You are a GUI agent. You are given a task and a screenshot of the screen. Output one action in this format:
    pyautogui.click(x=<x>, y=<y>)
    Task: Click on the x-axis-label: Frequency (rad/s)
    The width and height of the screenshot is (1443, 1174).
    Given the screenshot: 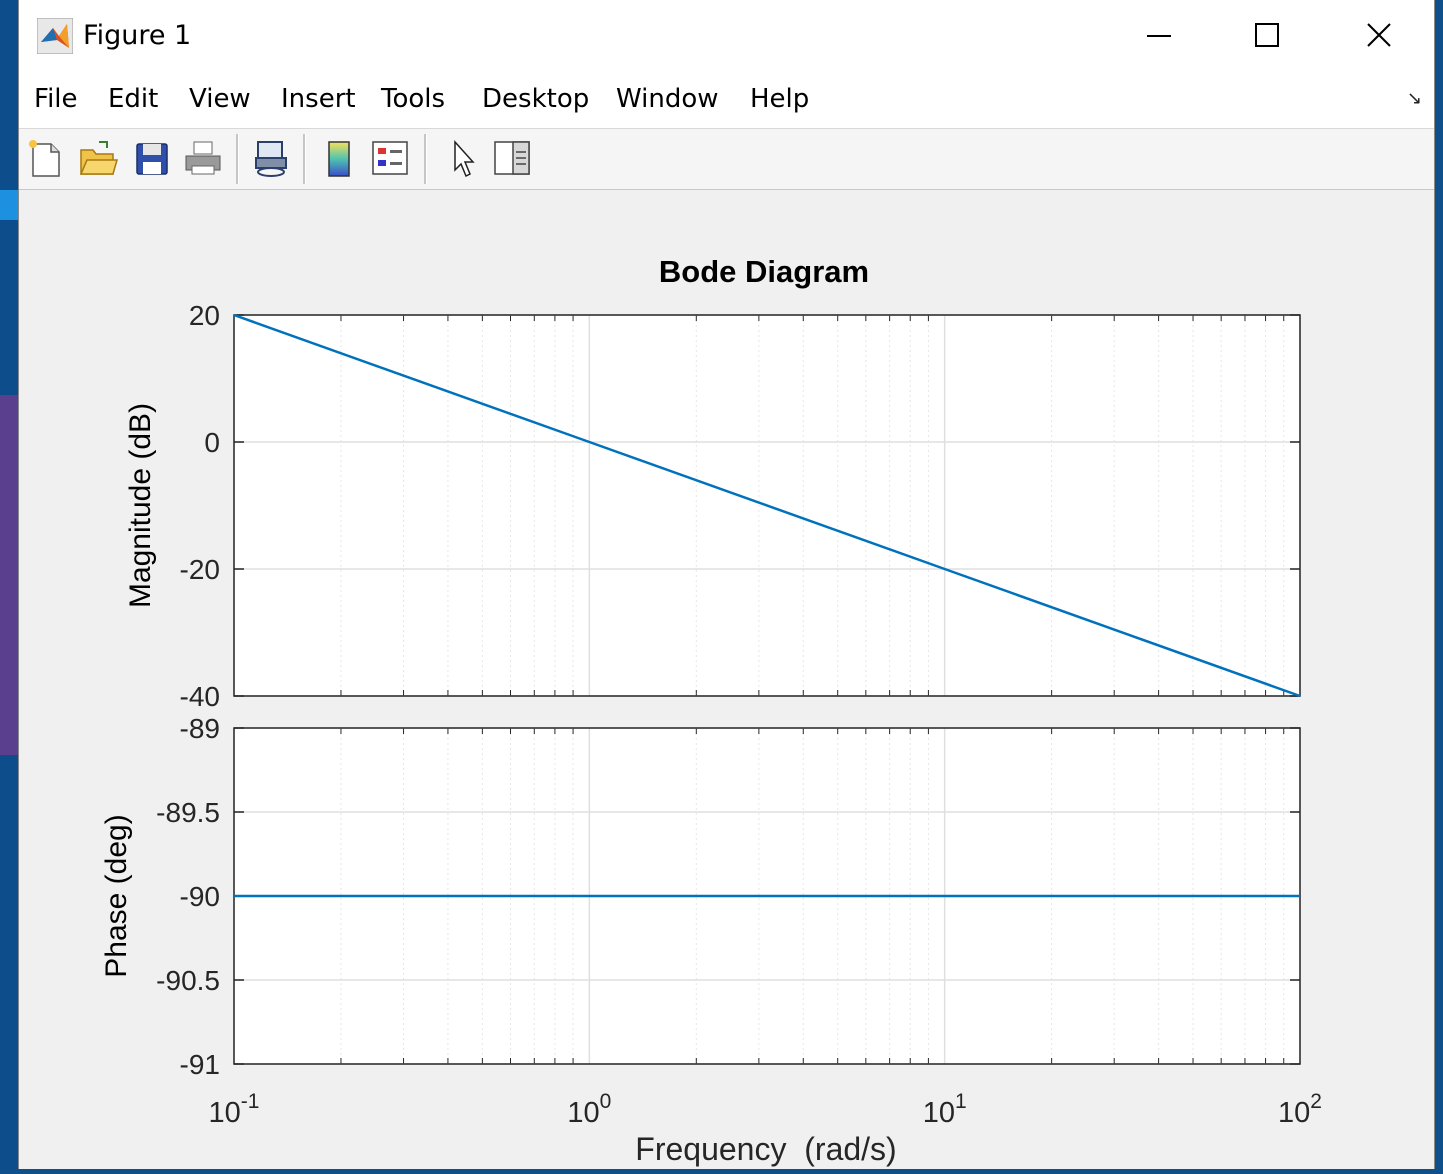 What is the action you would take?
    pyautogui.click(x=765, y=1149)
    